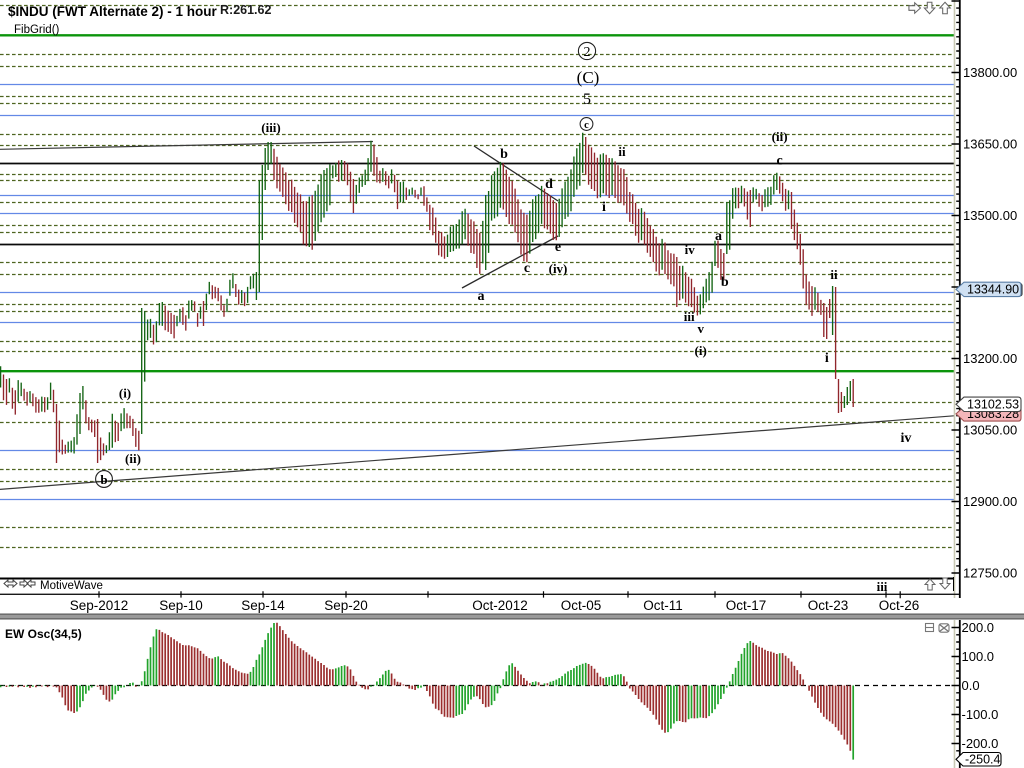 The width and height of the screenshot is (1024, 768). What do you see at coordinates (993, 290) in the screenshot?
I see `svg-text: 13344.90` at bounding box center [993, 290].